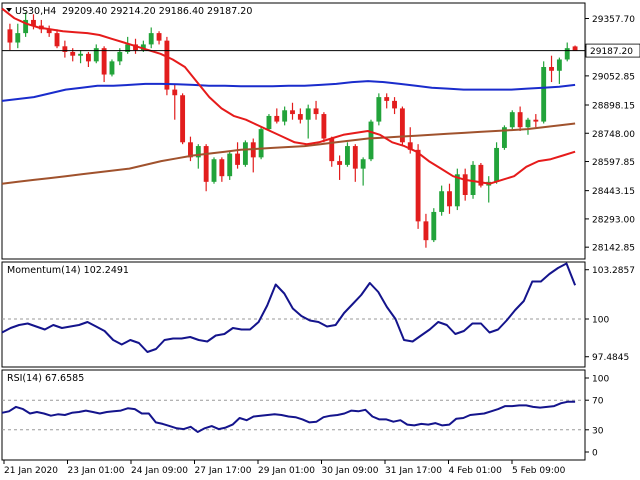 The width and height of the screenshot is (640, 480). What do you see at coordinates (157, 11) in the screenshot?
I see `ohlc-values: 29209.40 29214.20 29186.40 29187.20` at bounding box center [157, 11].